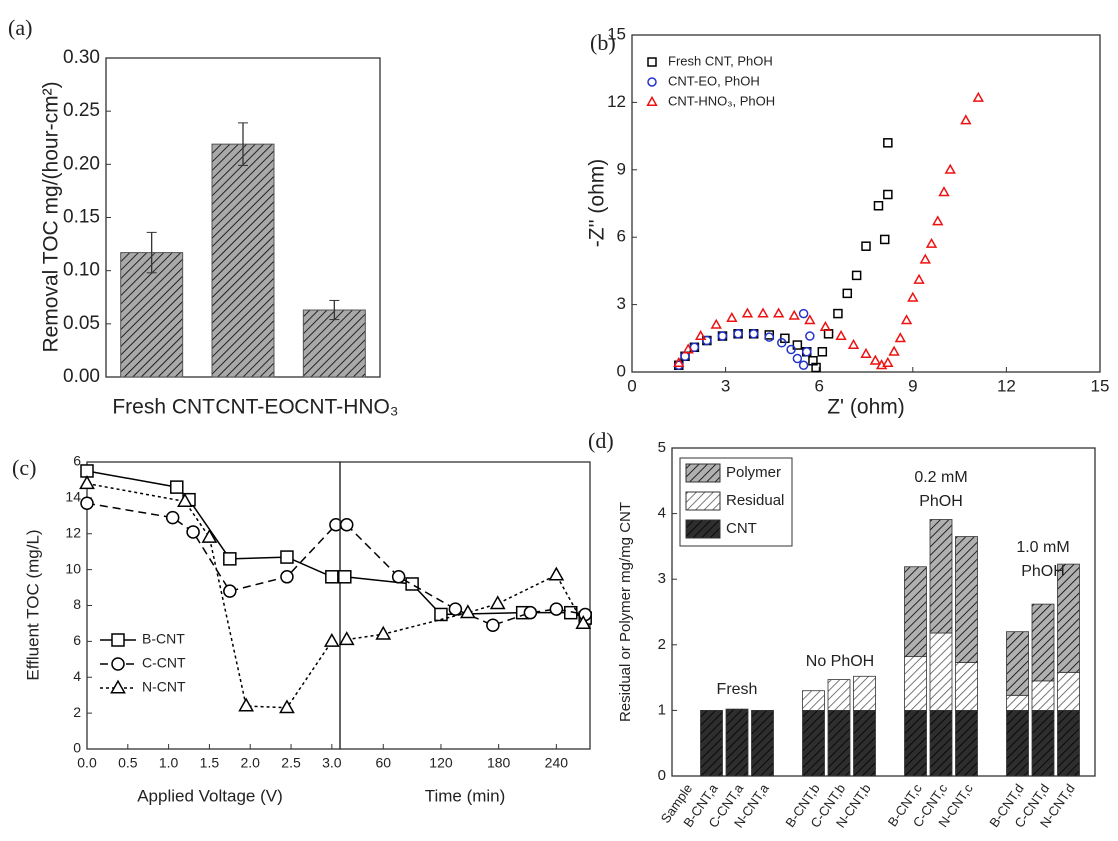  Describe the element at coordinates (1043, 571) in the screenshot. I see `annotation: PhOH` at that location.